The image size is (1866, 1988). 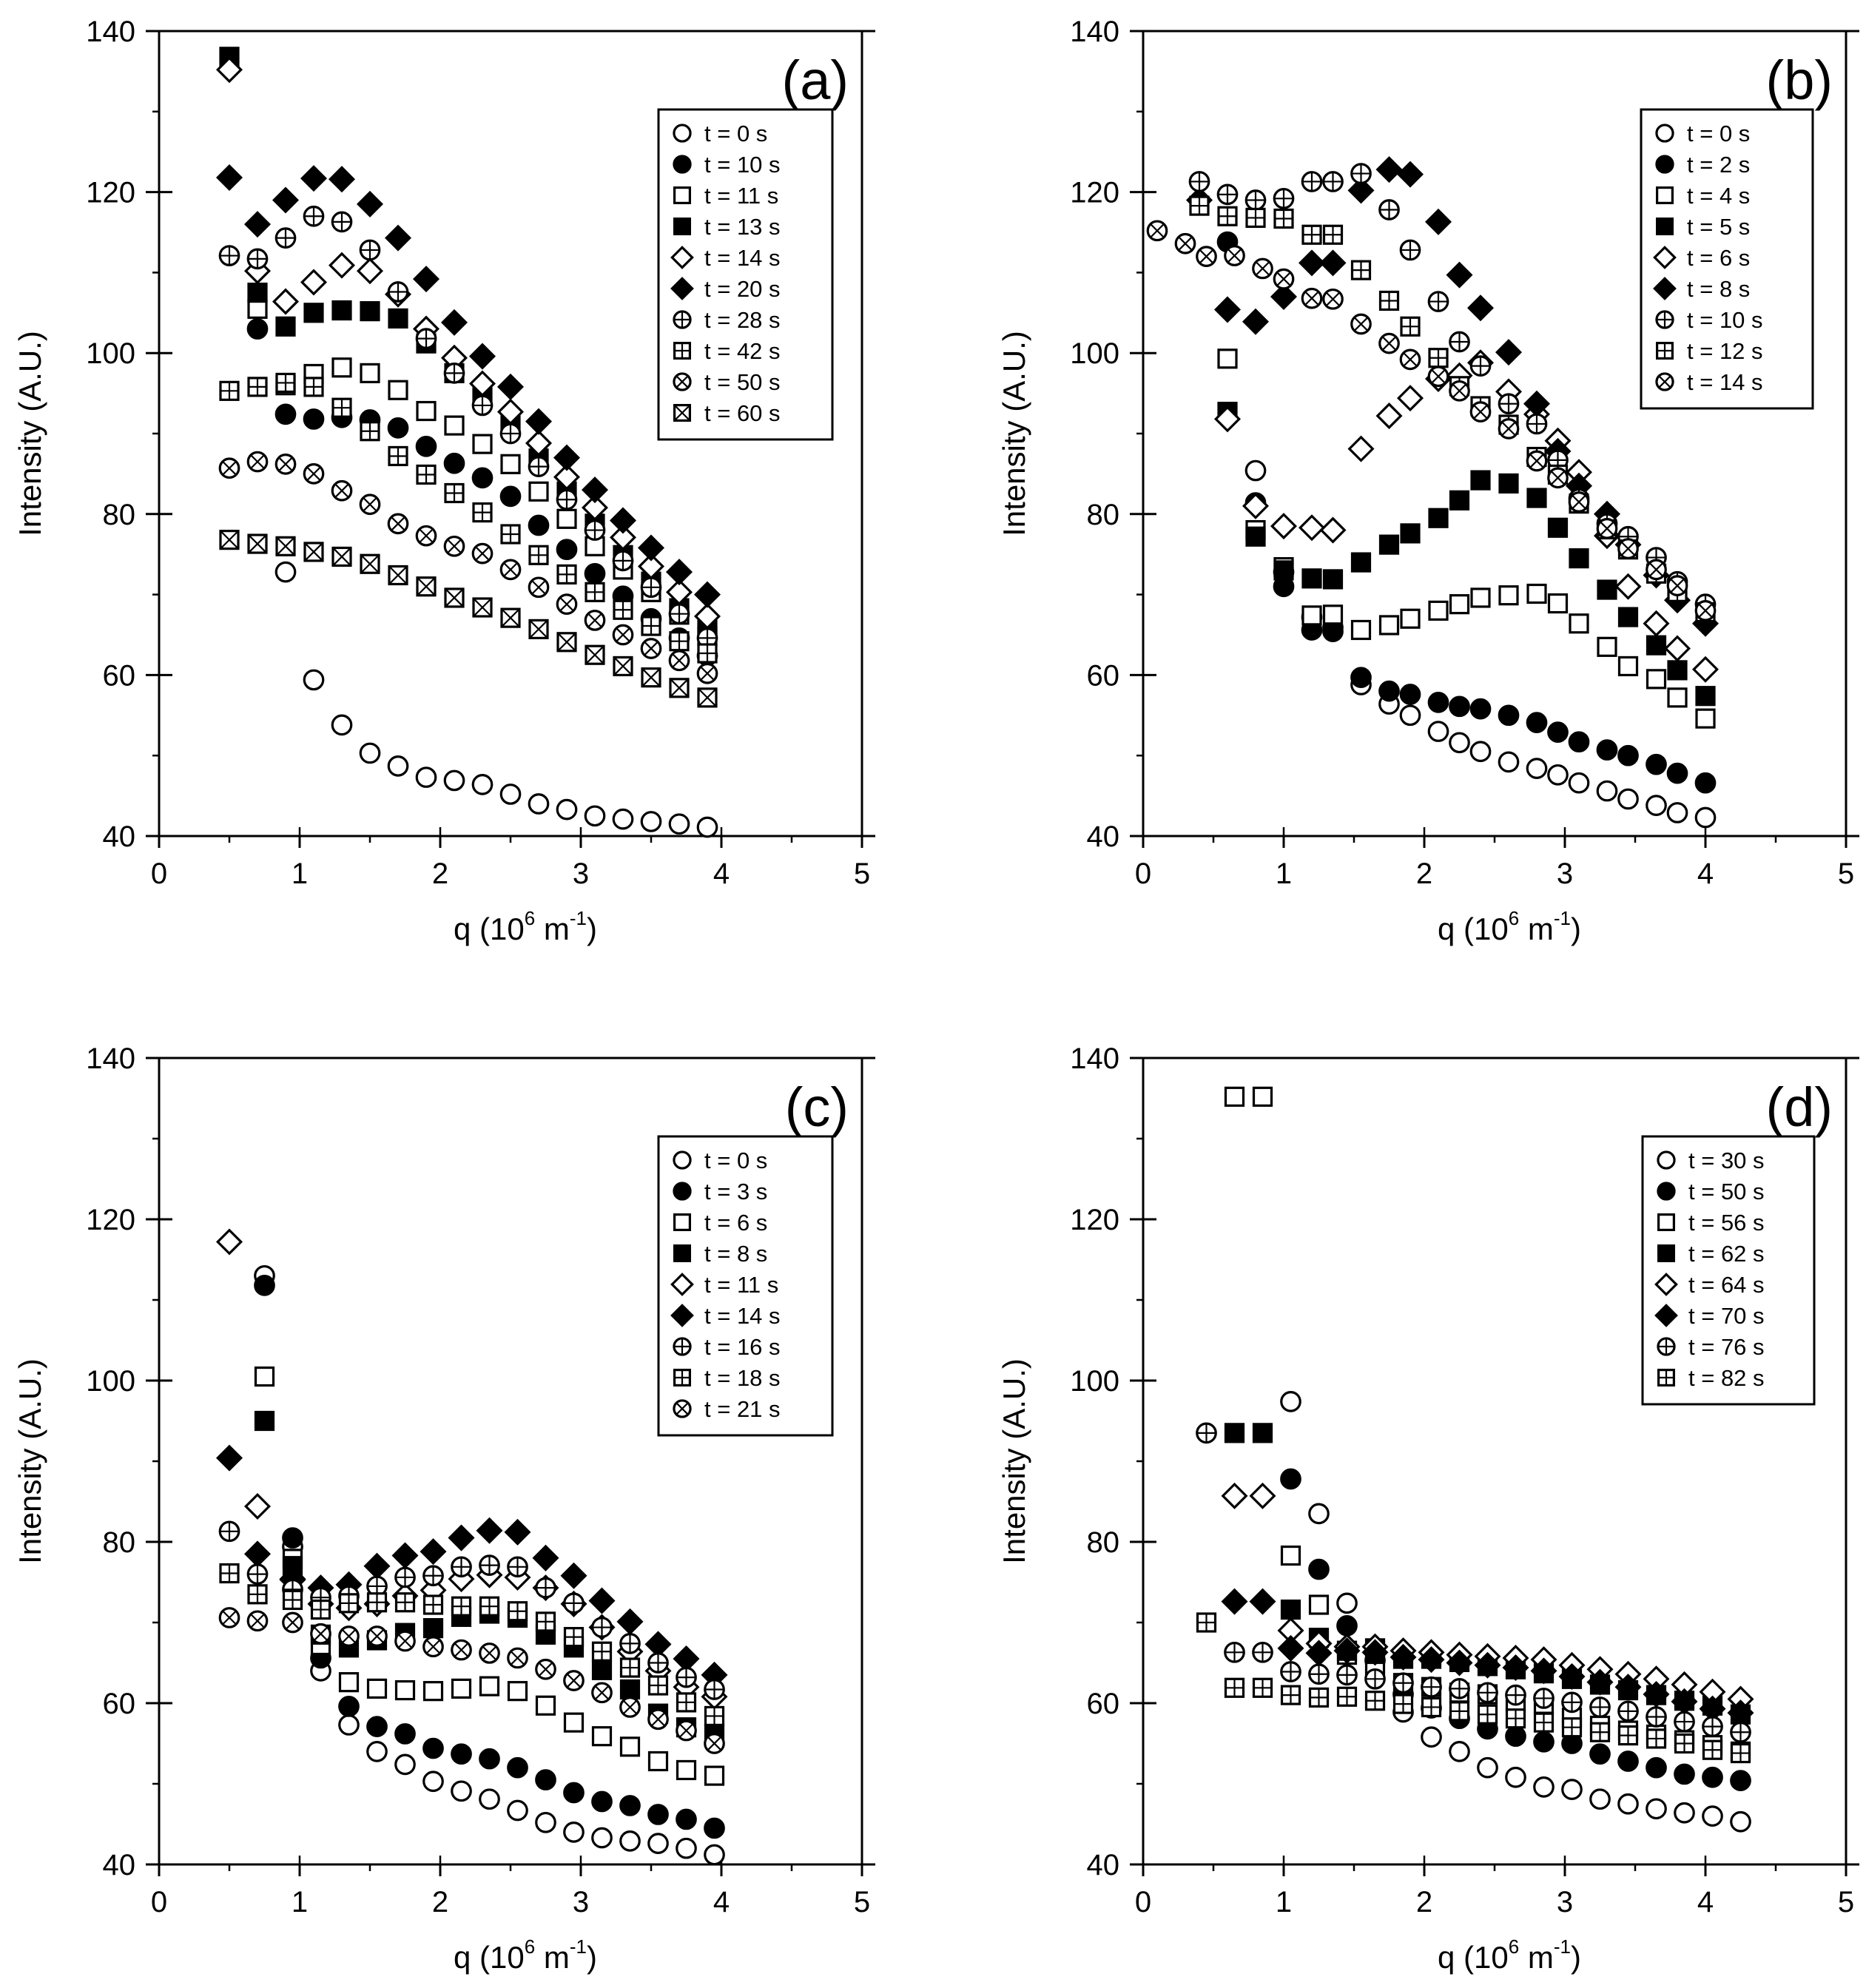 What do you see at coordinates (1094, 1220) in the screenshot?
I see `y-tick-label: 120` at bounding box center [1094, 1220].